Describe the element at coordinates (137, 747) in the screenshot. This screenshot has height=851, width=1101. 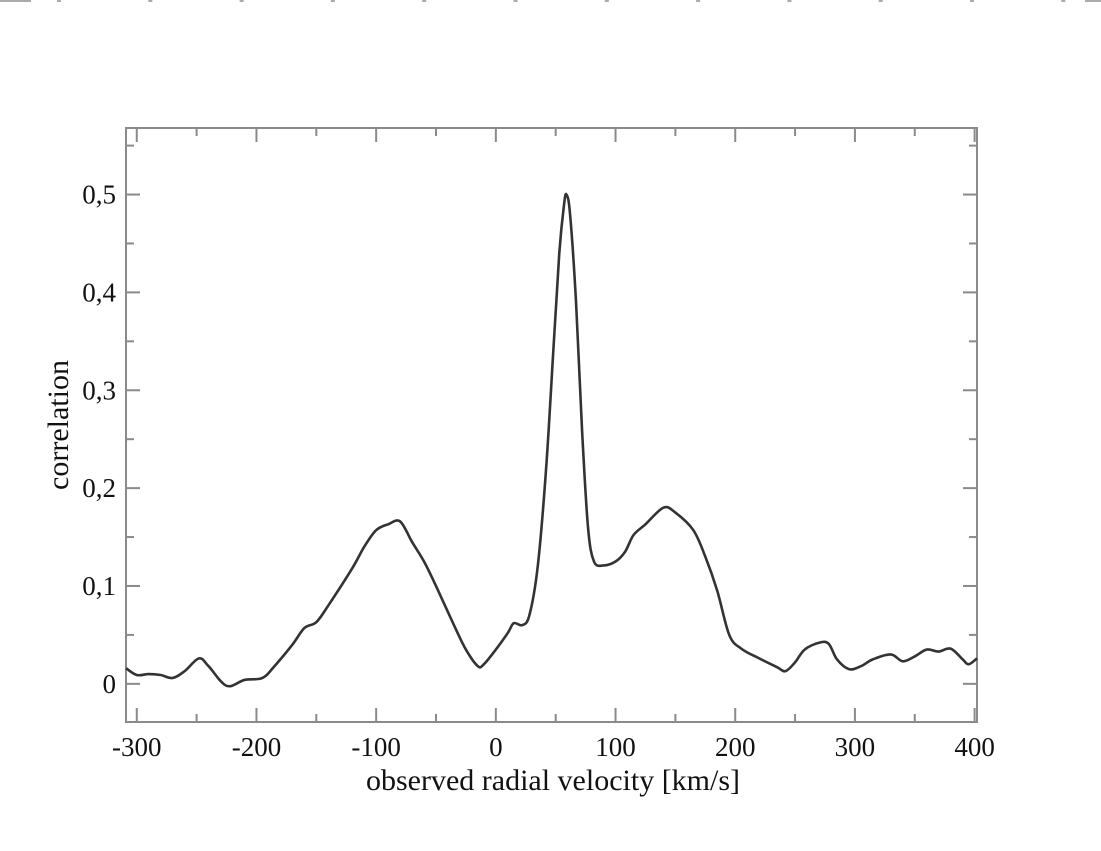
I see `x-tick-label: -300` at that location.